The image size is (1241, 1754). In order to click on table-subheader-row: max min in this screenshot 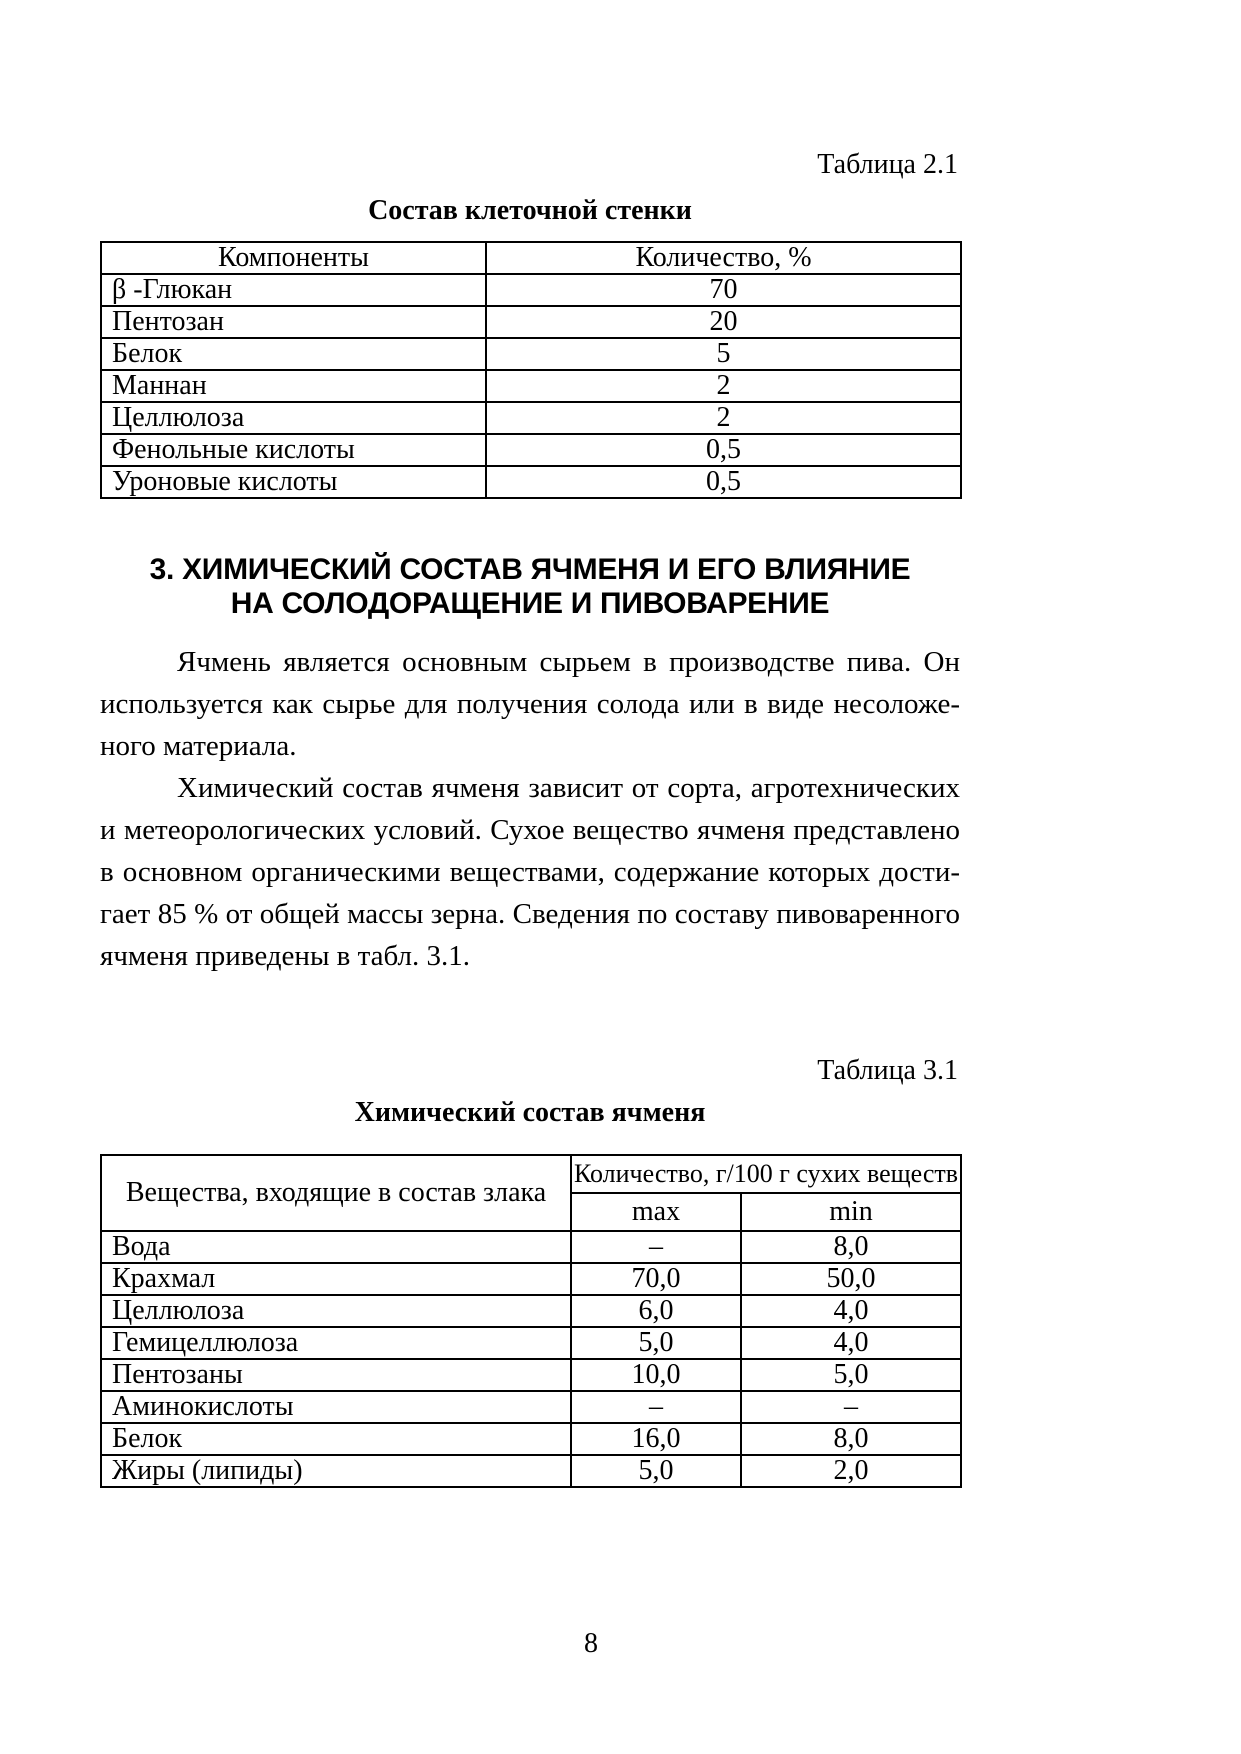, I will do `click(532, 1212)`.